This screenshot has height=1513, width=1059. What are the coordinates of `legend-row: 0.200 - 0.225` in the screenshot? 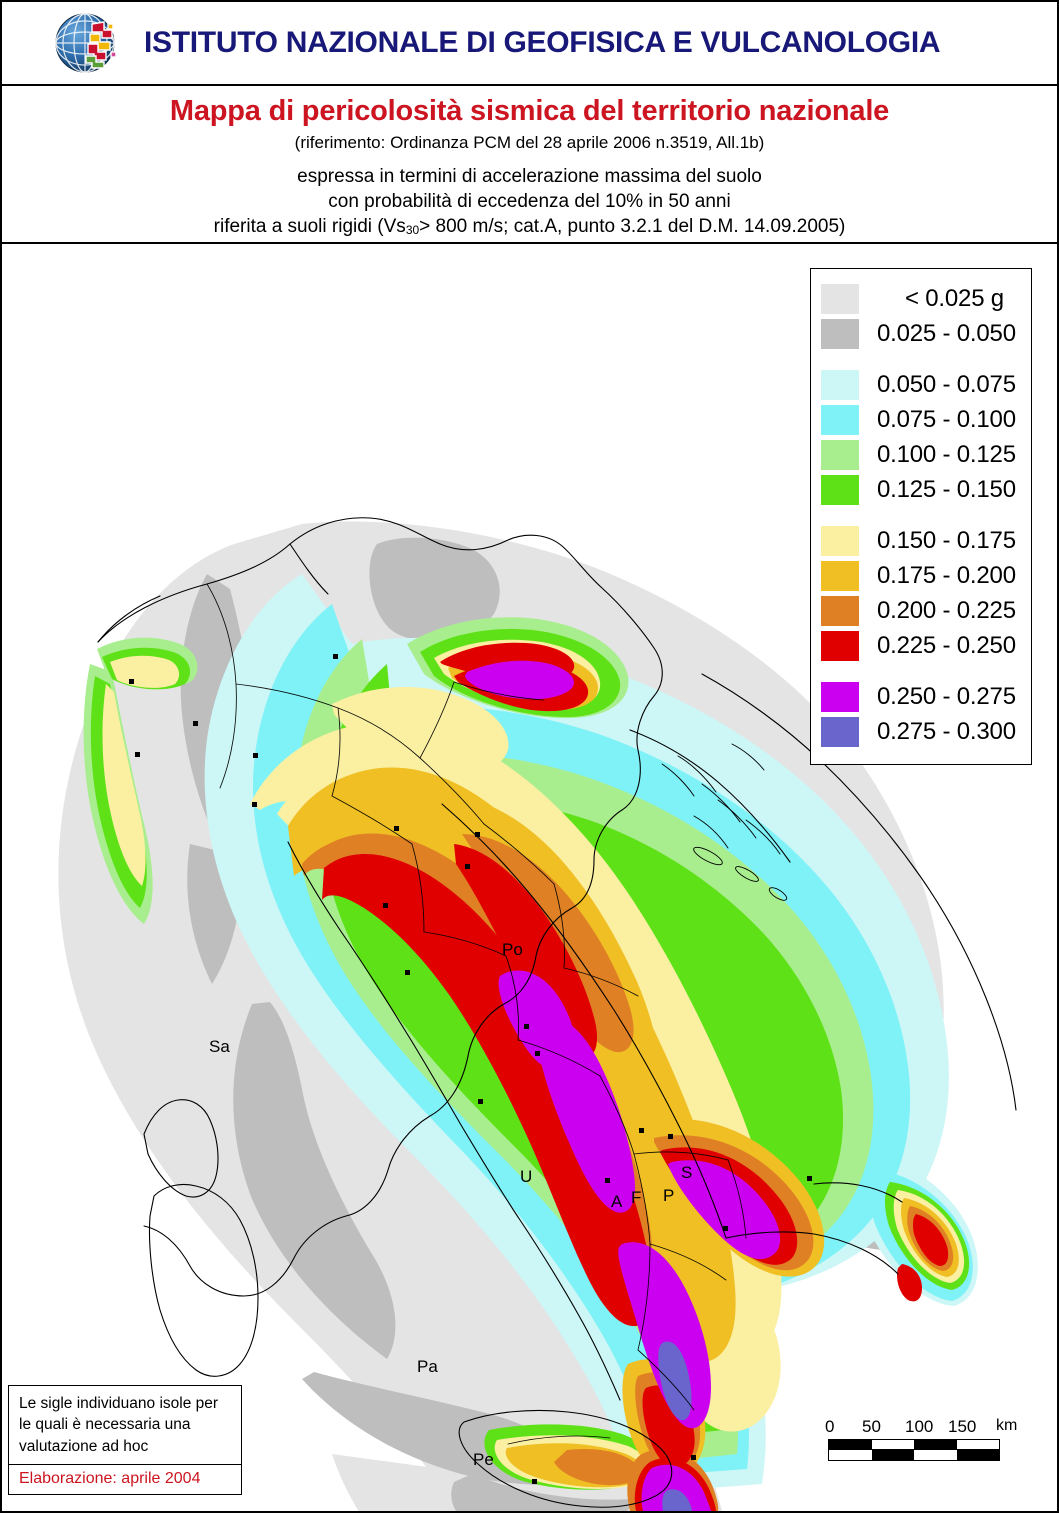 It's located at (926, 610).